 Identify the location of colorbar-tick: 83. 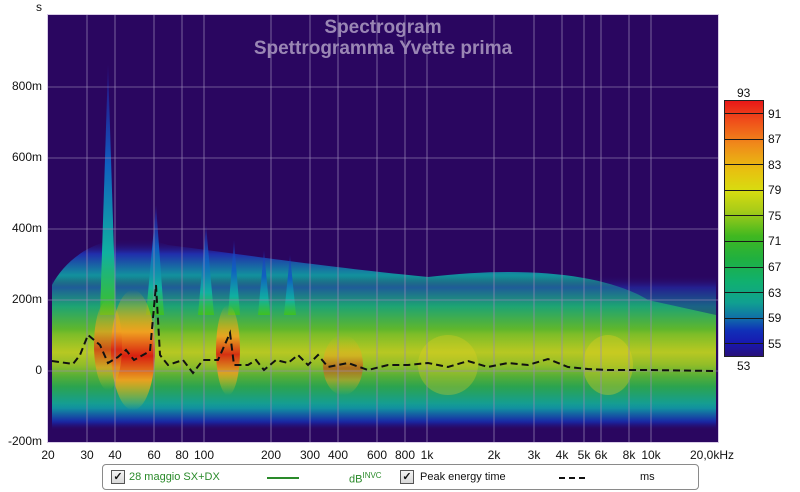
(775, 165).